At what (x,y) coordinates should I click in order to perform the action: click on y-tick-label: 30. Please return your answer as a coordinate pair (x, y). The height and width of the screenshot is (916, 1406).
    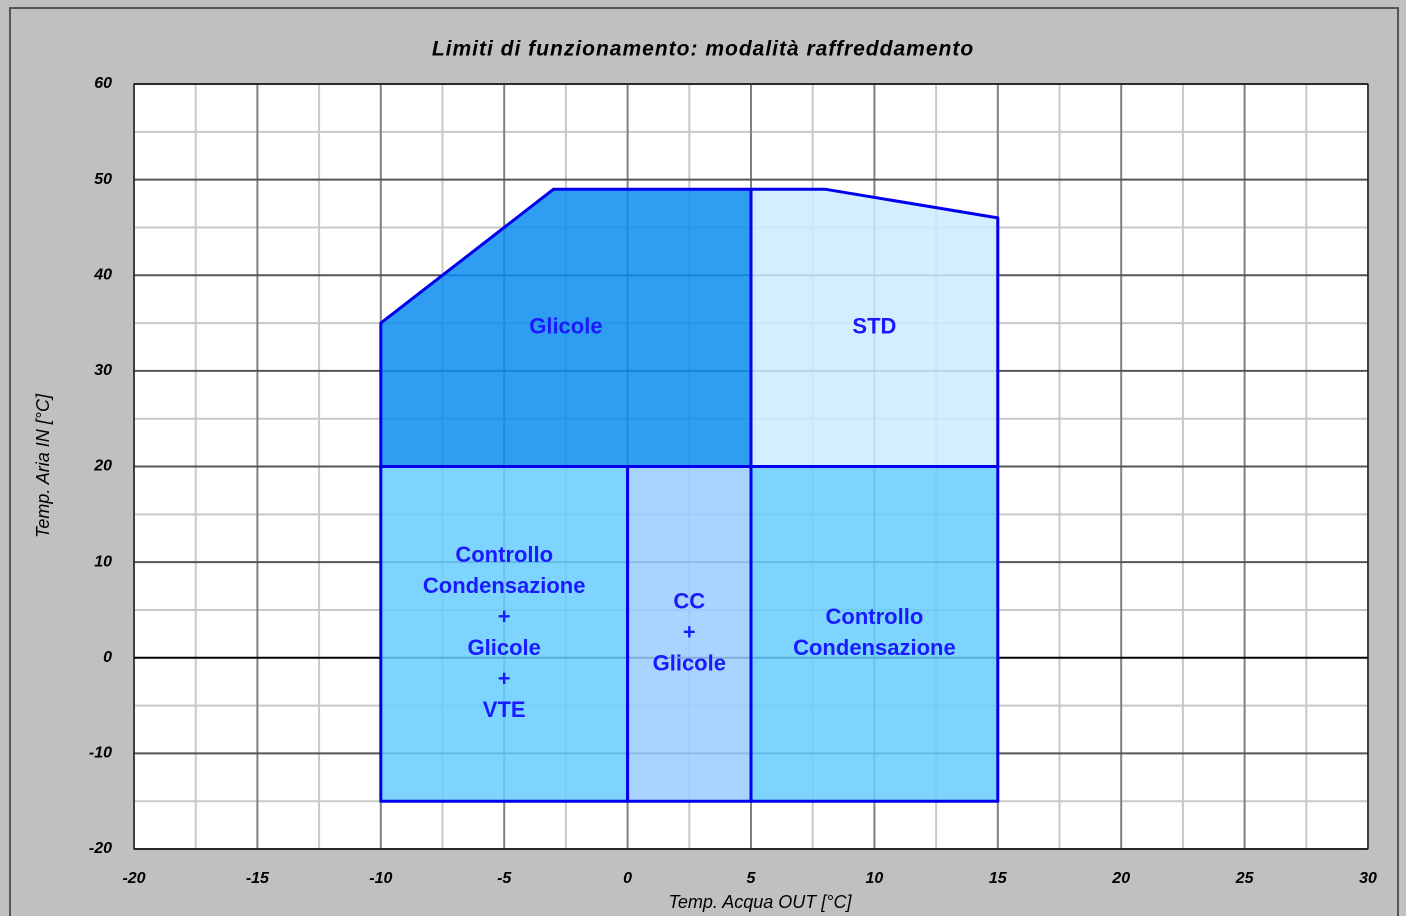
    Looking at the image, I should click on (103, 370).